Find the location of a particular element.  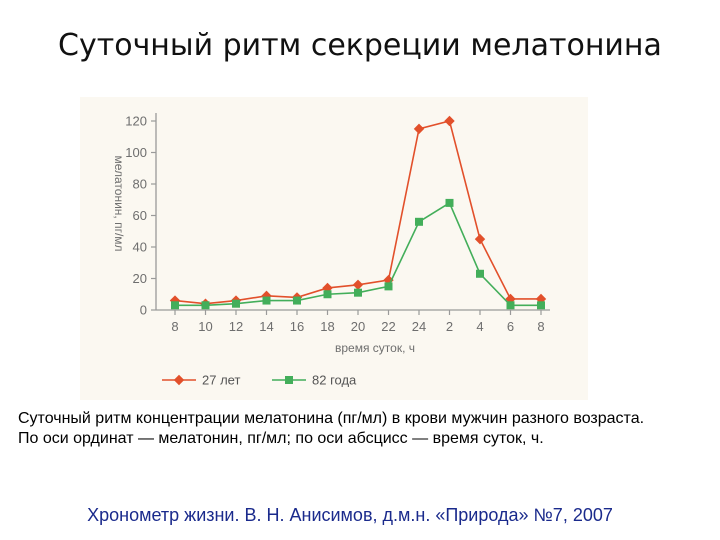

y-tick-label: 80 is located at coordinates (140, 184).